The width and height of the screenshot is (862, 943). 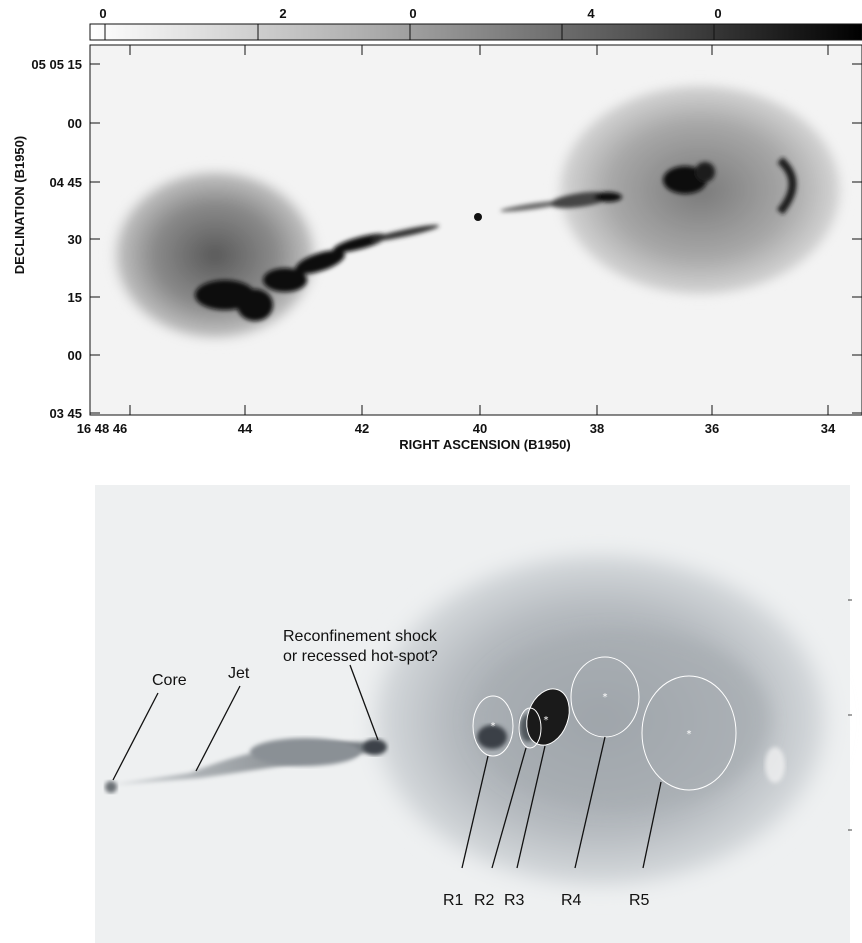 What do you see at coordinates (409, 32) in the screenshot?
I see `colorbar-ticks` at bounding box center [409, 32].